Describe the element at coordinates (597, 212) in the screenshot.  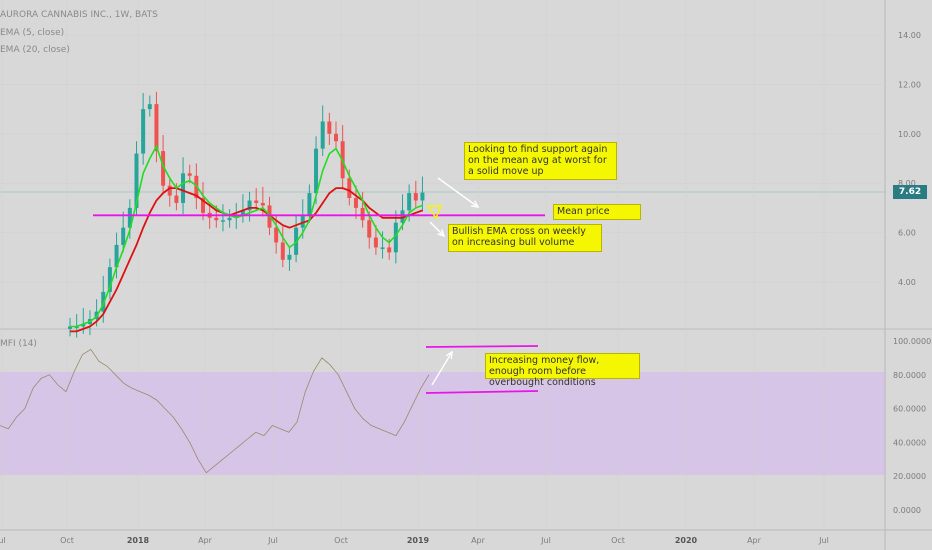
I see `mean-price-note: Mean price` at that location.